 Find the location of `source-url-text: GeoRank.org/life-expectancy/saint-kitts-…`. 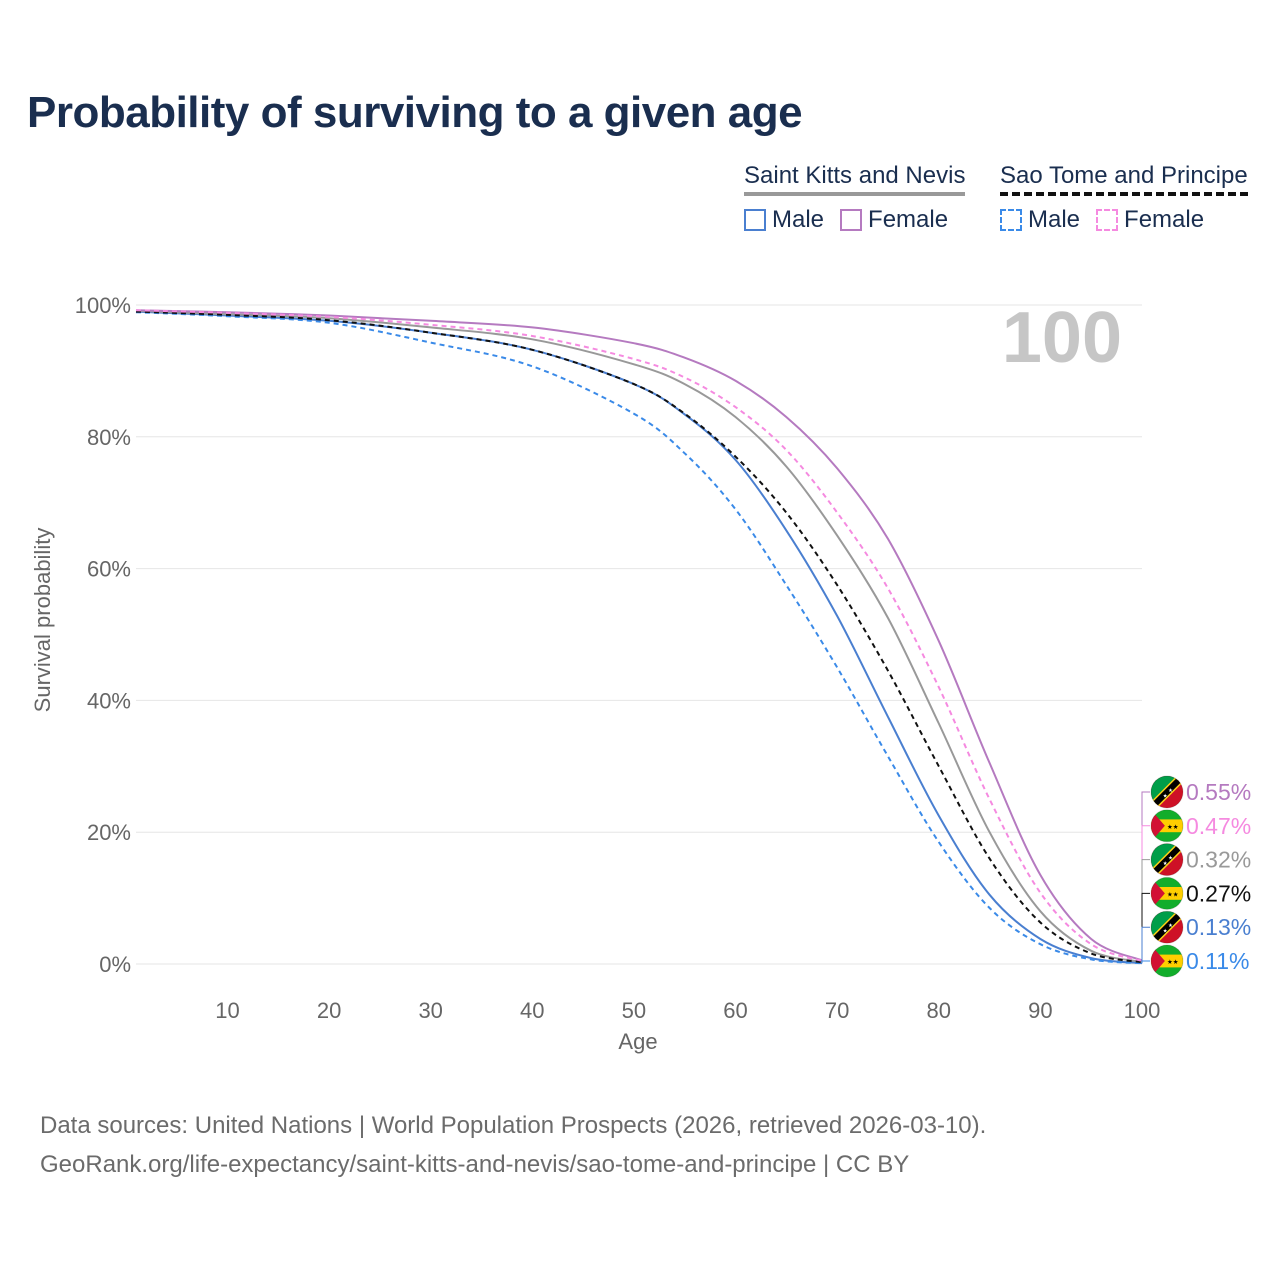

source-url-text: GeoRank.org/life-expectancy/saint-kitts-… is located at coordinates (475, 1164).